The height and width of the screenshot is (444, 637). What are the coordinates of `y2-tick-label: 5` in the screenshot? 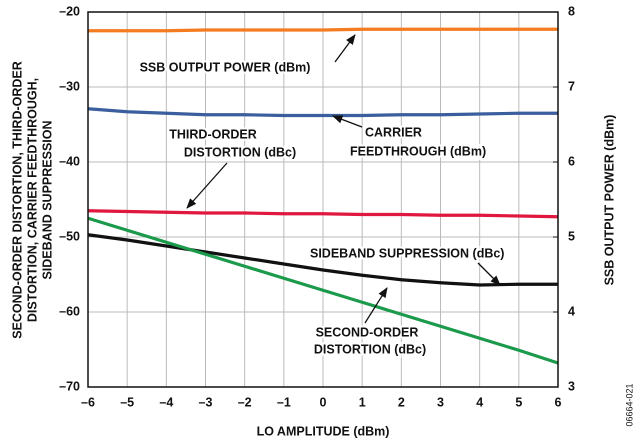 It's located at (571, 236).